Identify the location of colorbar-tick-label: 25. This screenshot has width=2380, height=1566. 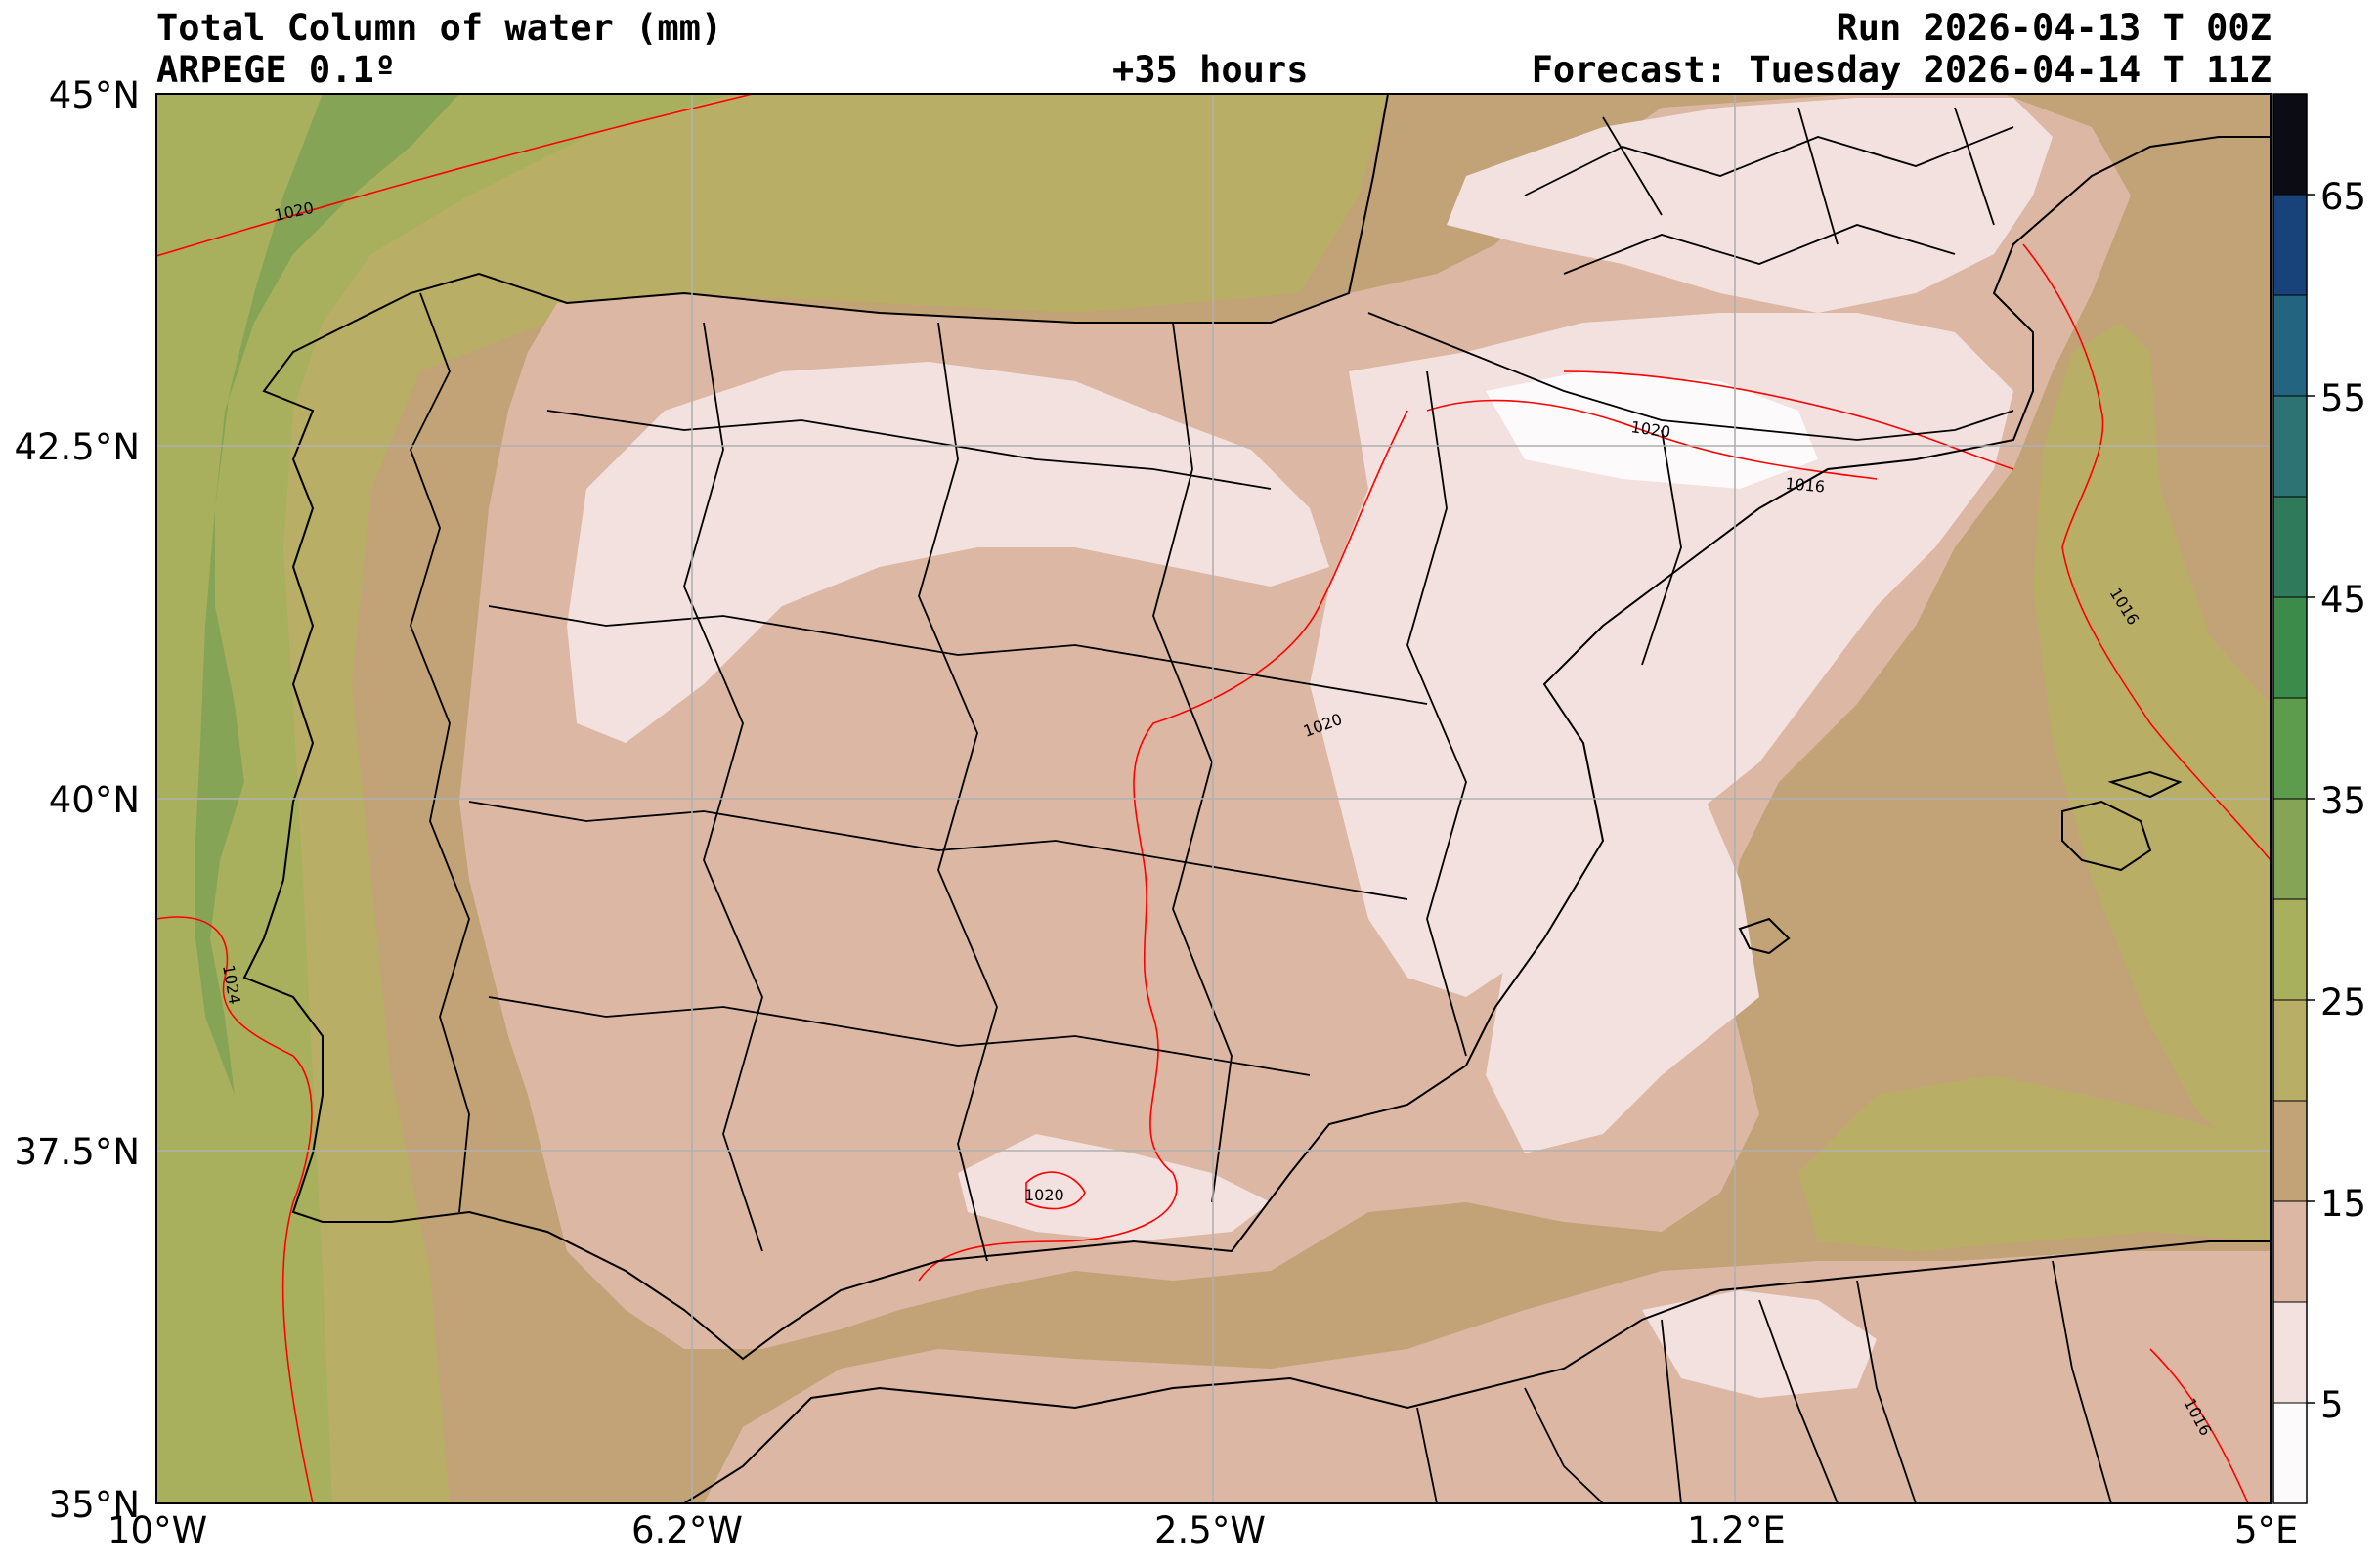
(2343, 1002).